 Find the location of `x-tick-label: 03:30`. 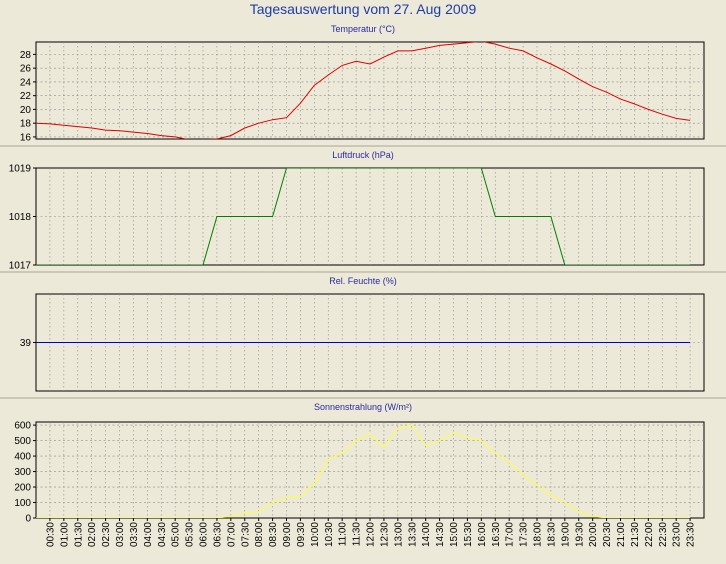

x-tick-label: 03:30 is located at coordinates (134, 534).